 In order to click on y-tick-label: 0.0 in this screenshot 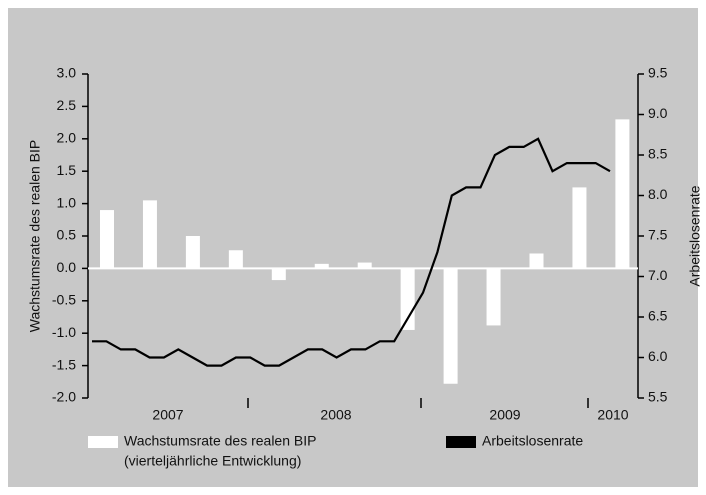, I will do `click(67, 267)`.